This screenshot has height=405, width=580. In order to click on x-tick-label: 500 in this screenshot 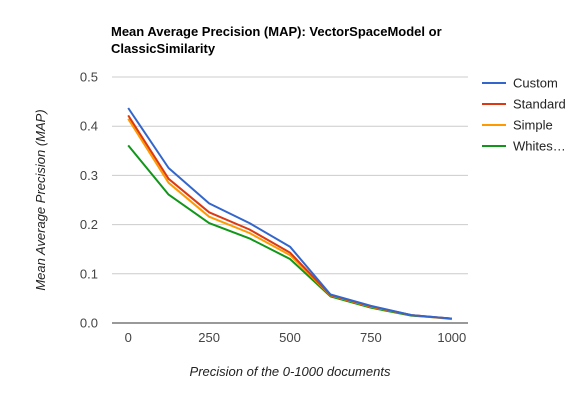, I will do `click(290, 337)`.